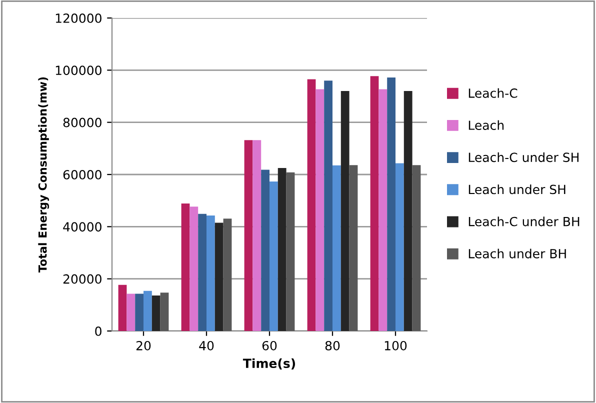  What do you see at coordinates (493, 93) in the screenshot?
I see `legend-label: Leach-C` at bounding box center [493, 93].